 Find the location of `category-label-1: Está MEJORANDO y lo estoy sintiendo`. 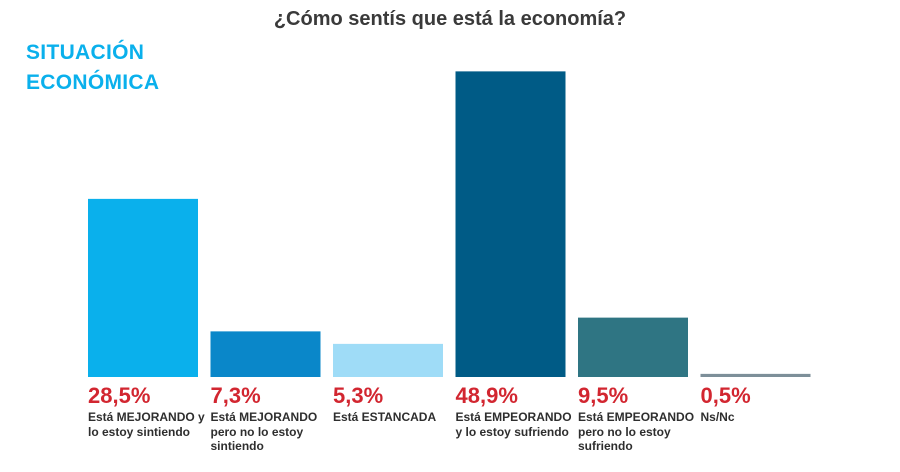

category-label-1: Está MEJORANDO y lo estoy sintiendo is located at coordinates (146, 424).